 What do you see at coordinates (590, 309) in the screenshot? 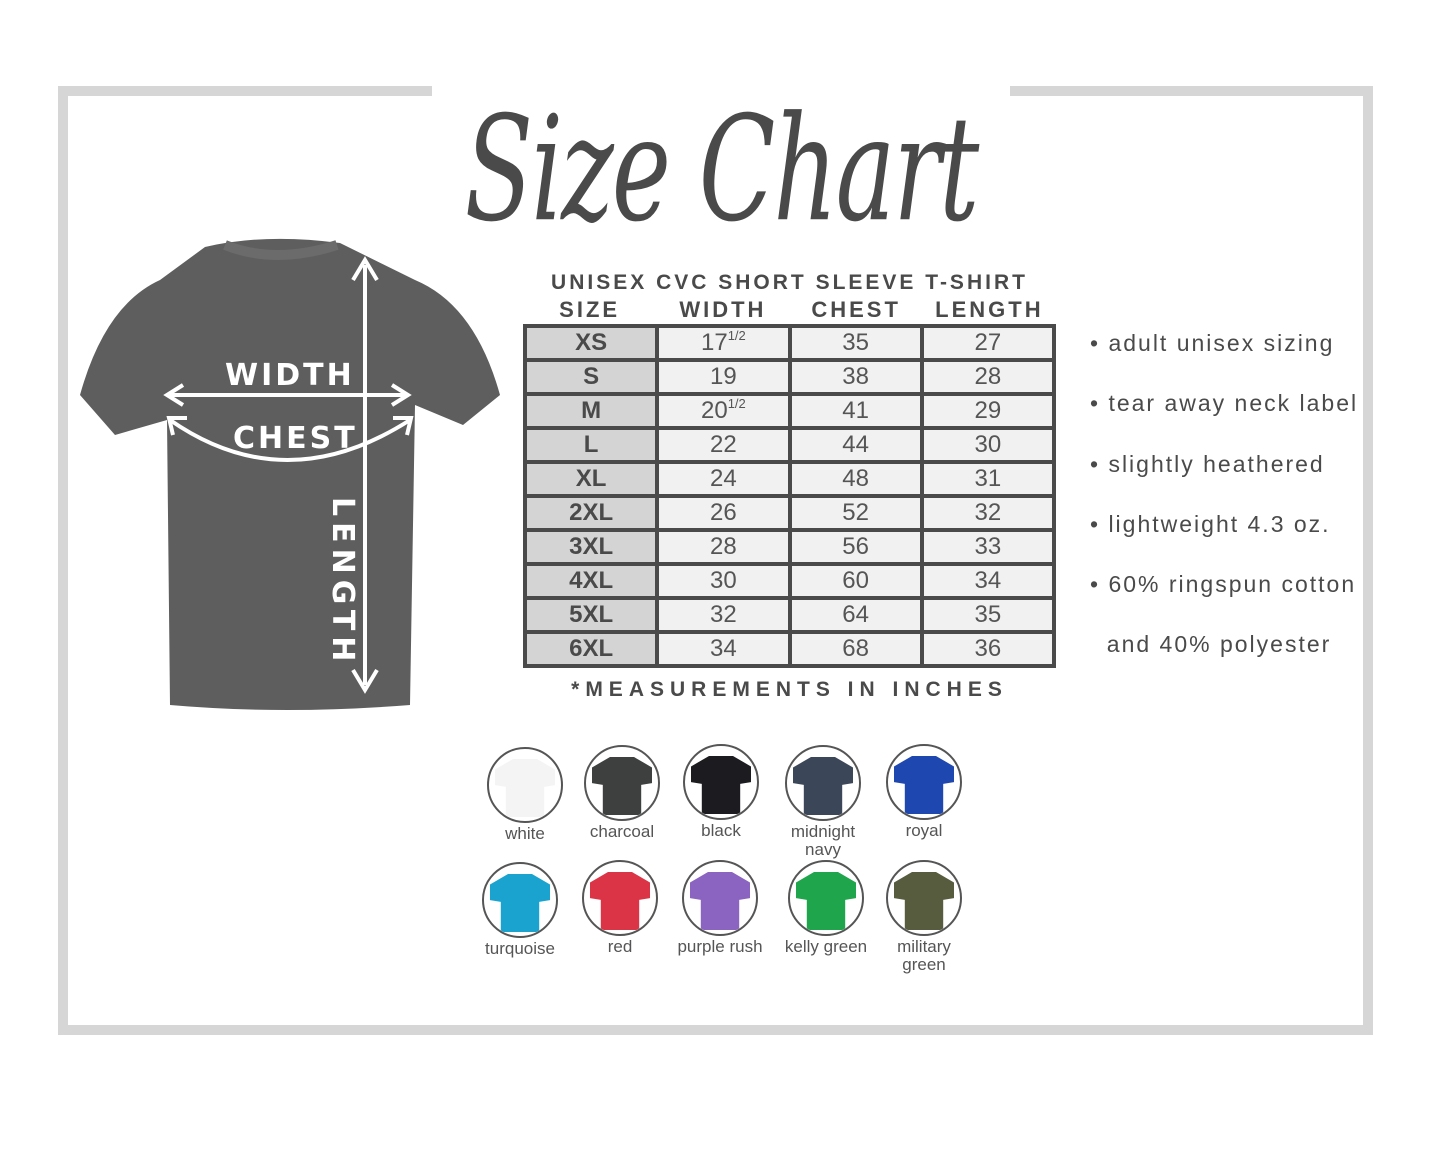
I see `header-size: SIZE` at bounding box center [590, 309].